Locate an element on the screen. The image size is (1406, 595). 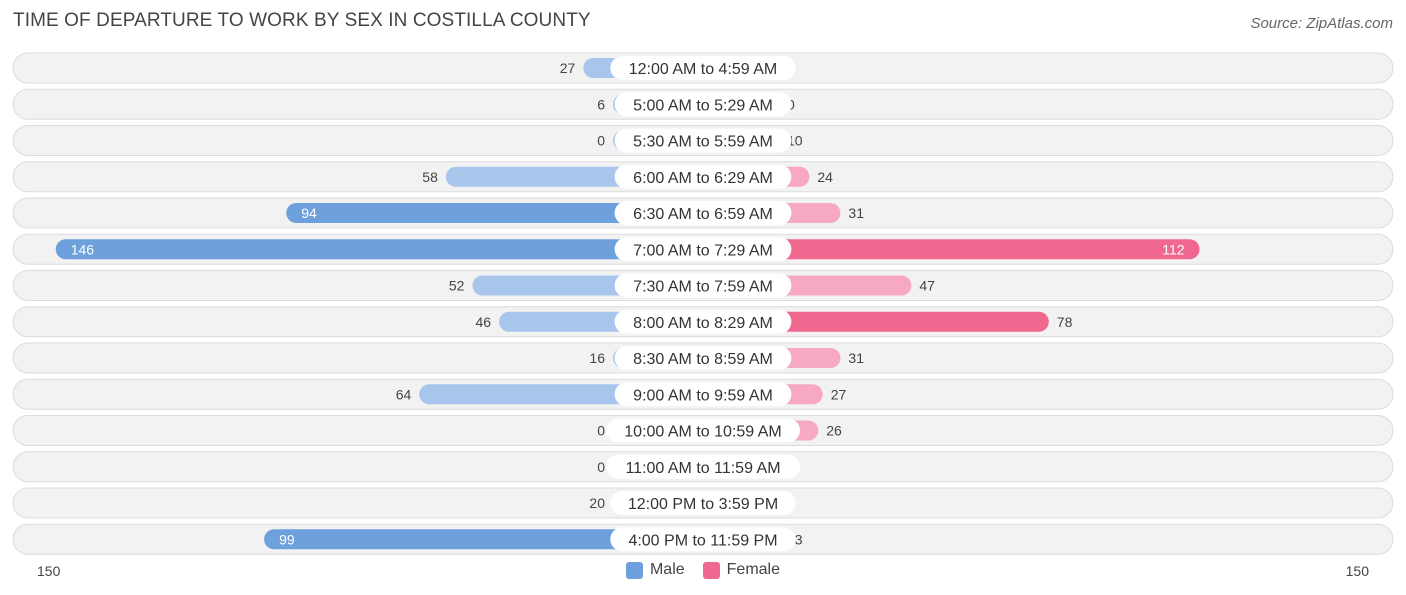
axis-label-right: 150 is located at coordinates (1358, 571).